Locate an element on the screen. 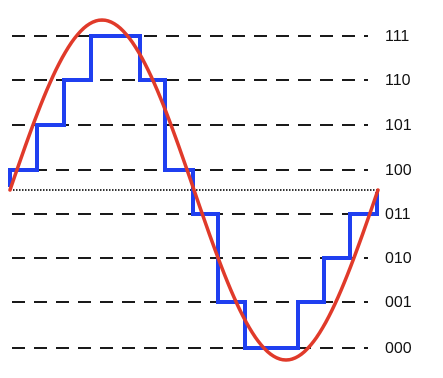 Image resolution: width=443 pixels, height=378 pixels. level-label: 010 is located at coordinates (398, 258).